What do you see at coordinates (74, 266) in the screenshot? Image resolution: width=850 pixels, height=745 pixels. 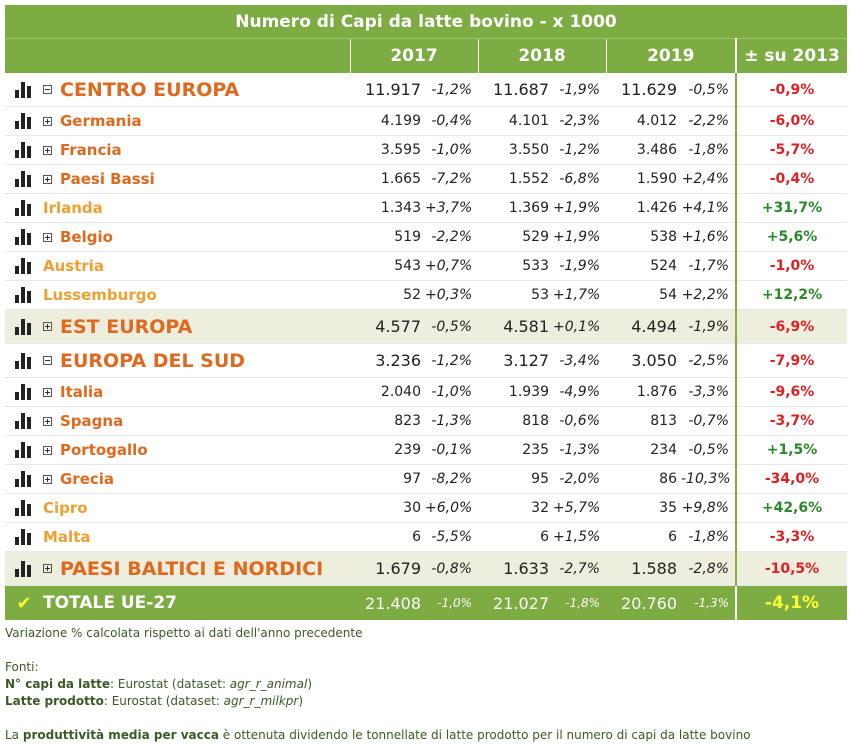 I see `row-label: Austria` at bounding box center [74, 266].